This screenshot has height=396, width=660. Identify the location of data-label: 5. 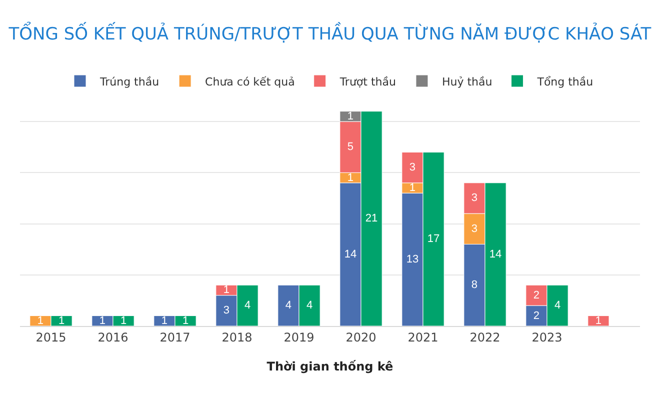
(350, 147).